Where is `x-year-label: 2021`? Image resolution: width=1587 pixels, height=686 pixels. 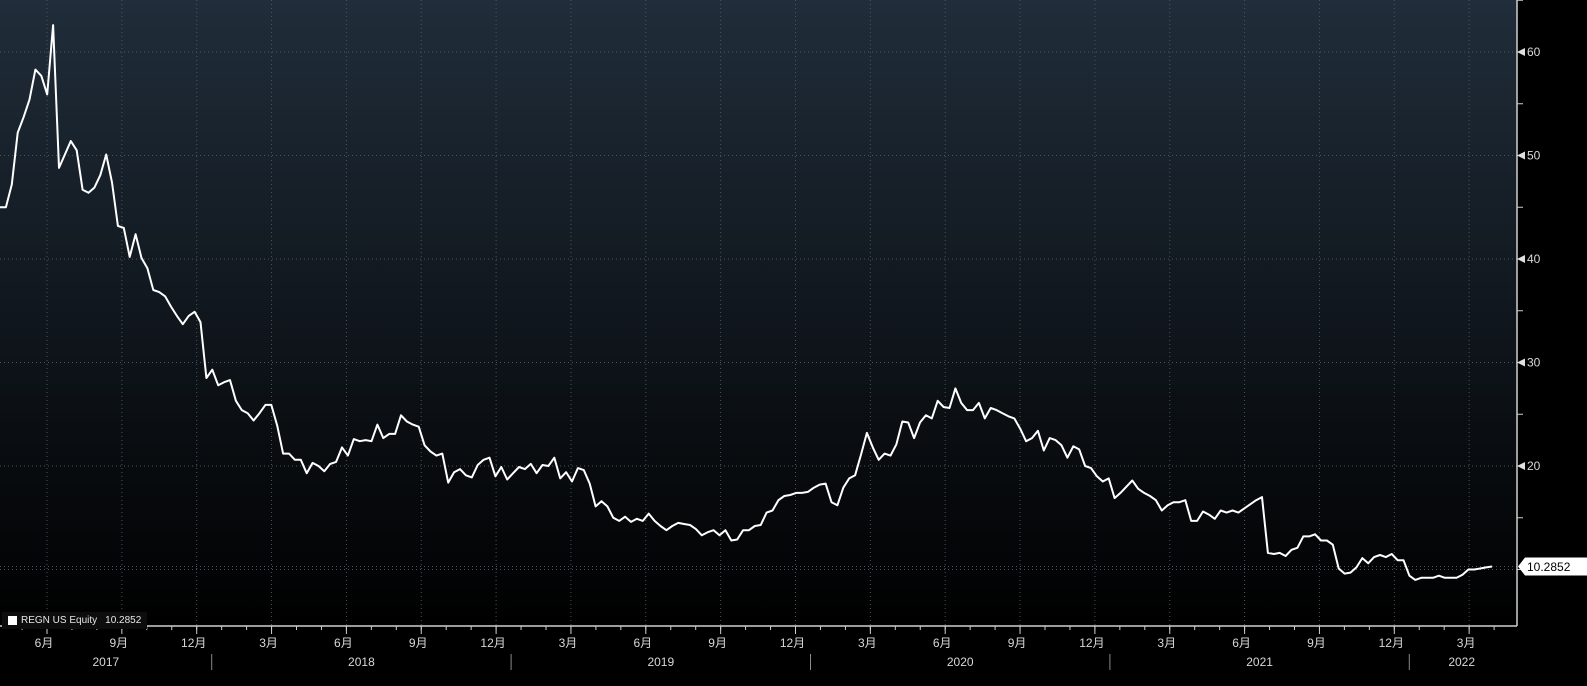
x-year-label: 2021 is located at coordinates (1259, 662).